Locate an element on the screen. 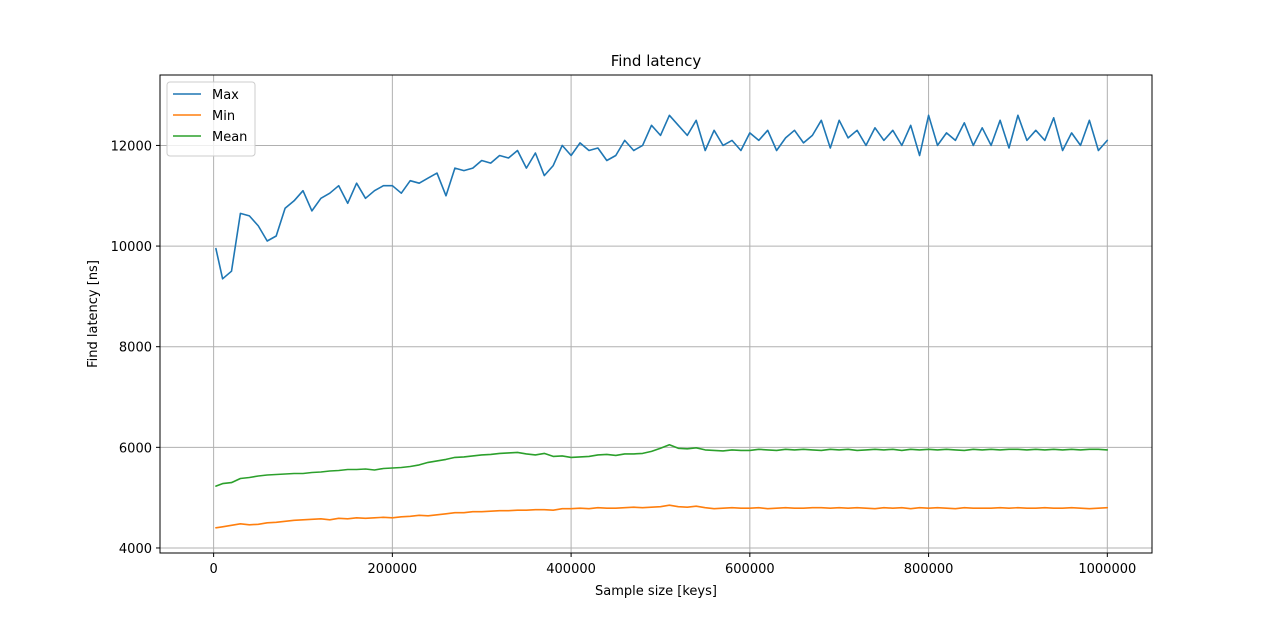 The height and width of the screenshot is (623, 1280). y-axis-label: Find latency [ns] is located at coordinates (93, 314).